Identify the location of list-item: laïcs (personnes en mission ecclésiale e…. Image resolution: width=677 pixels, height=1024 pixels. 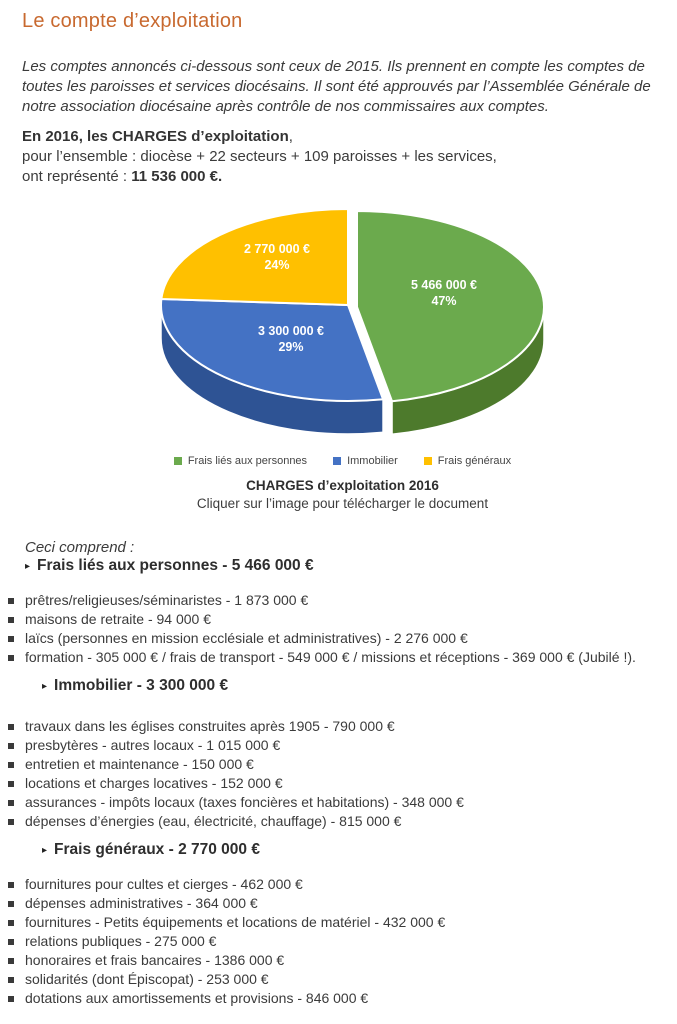
(335, 638).